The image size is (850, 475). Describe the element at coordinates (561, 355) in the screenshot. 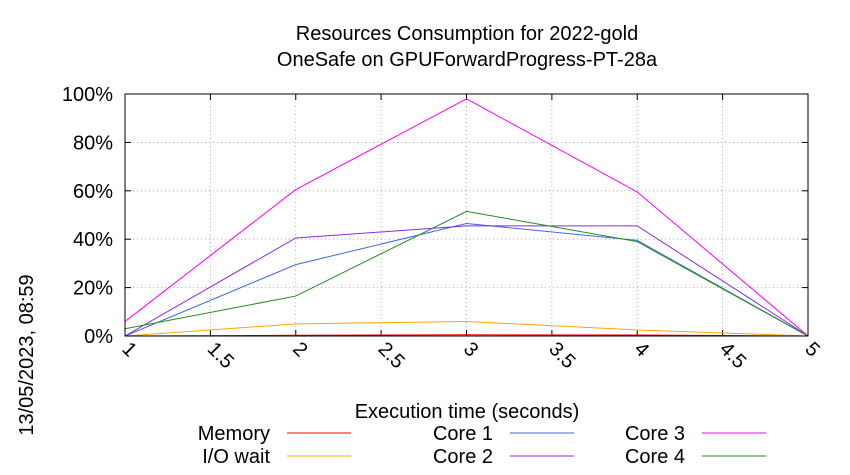

I see `x-tick-label: 3.5` at that location.